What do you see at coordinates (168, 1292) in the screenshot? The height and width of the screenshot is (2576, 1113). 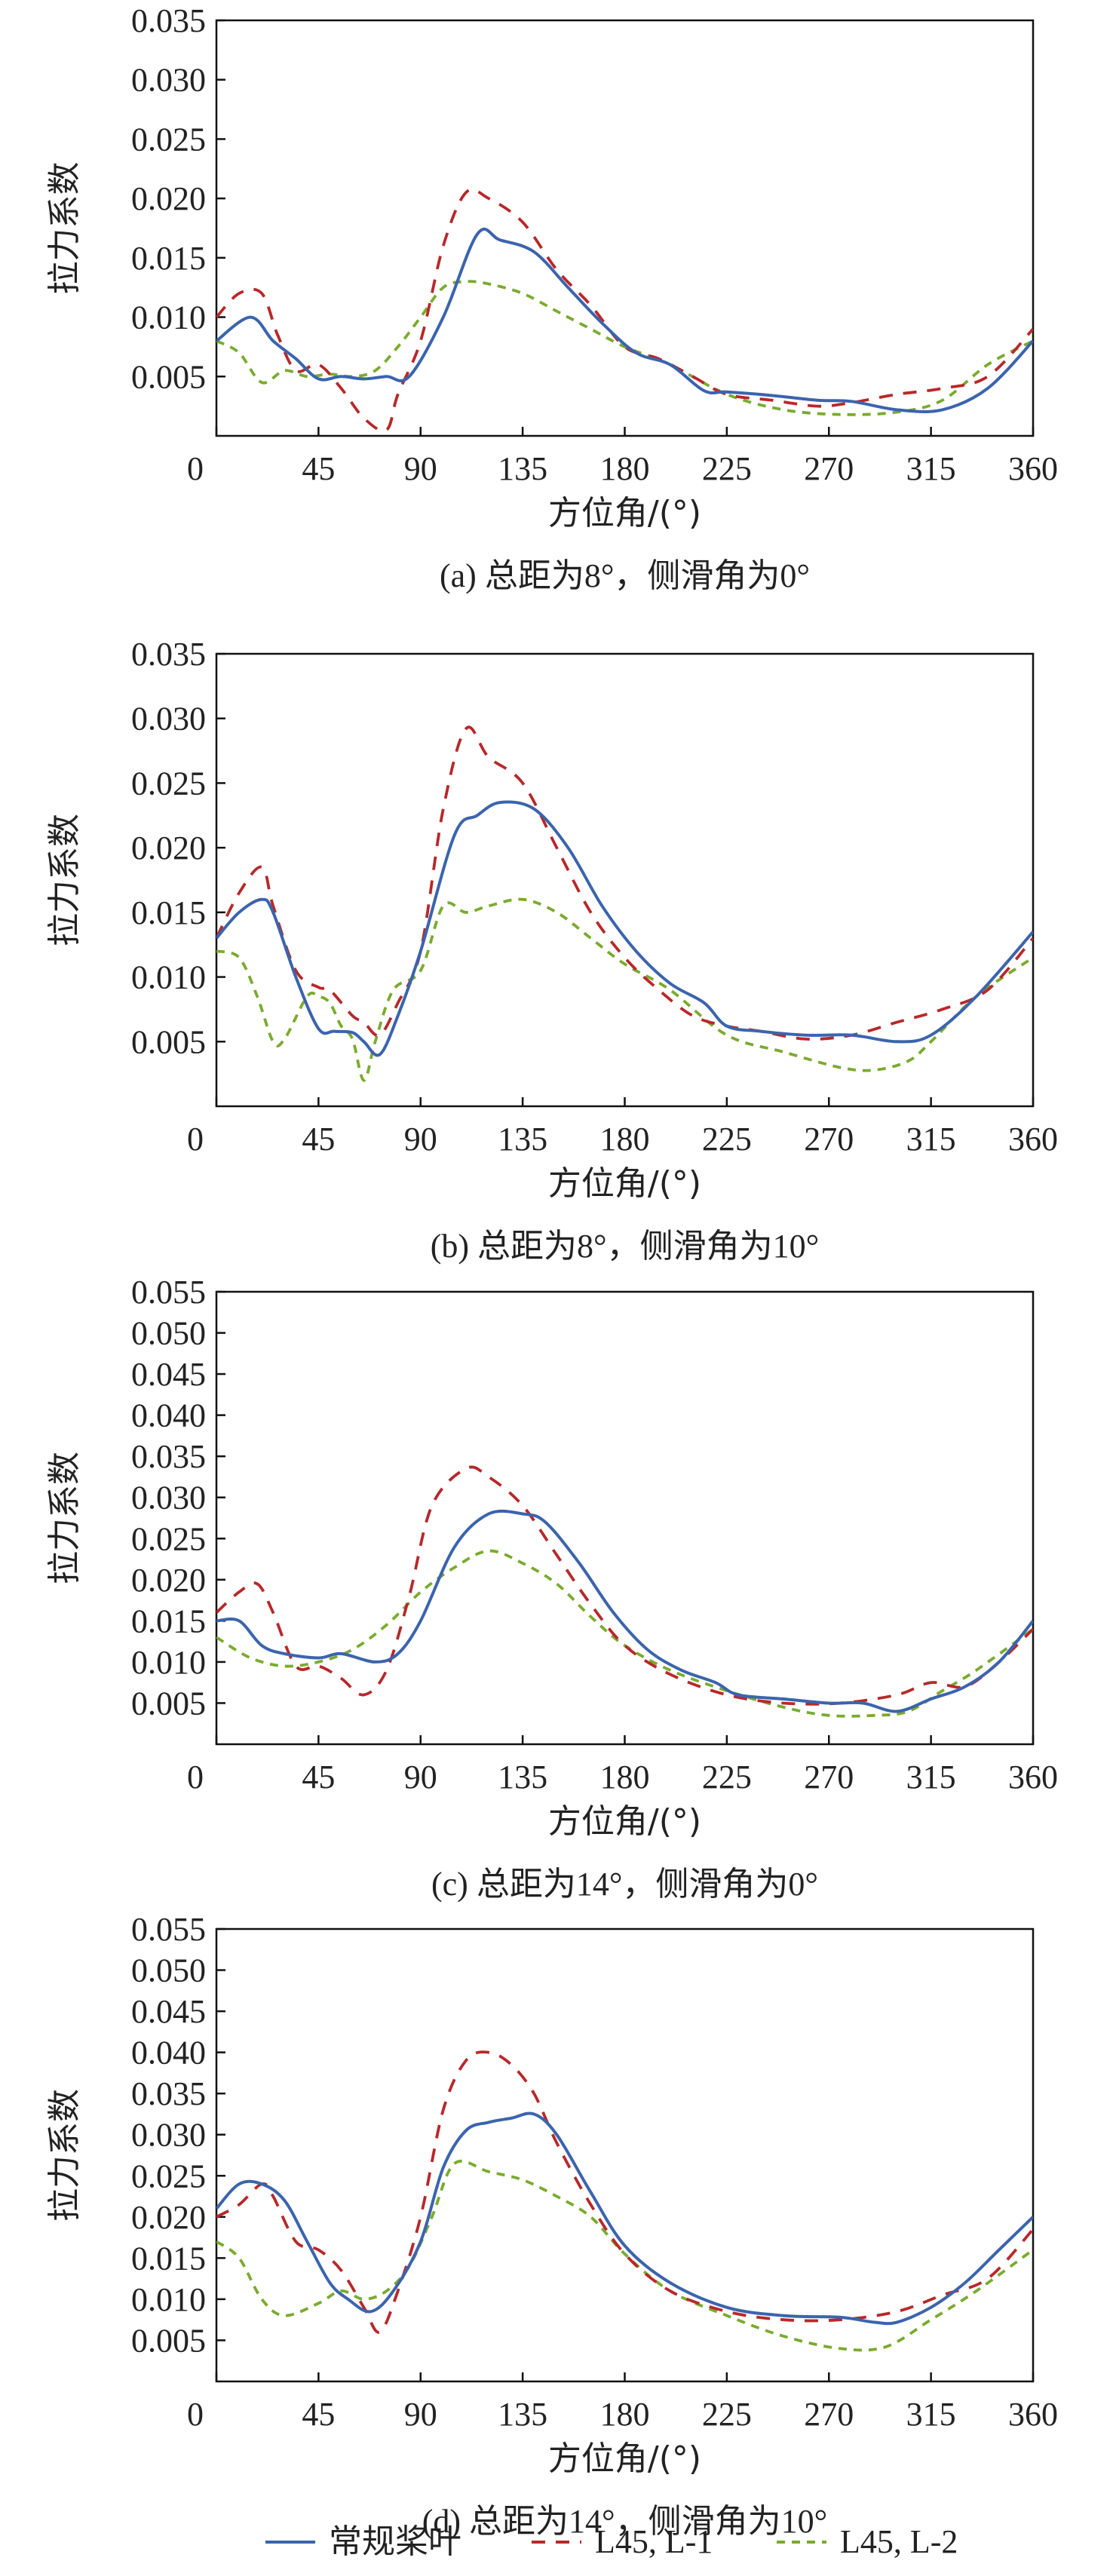 I see `y-tick-label: 0.055` at bounding box center [168, 1292].